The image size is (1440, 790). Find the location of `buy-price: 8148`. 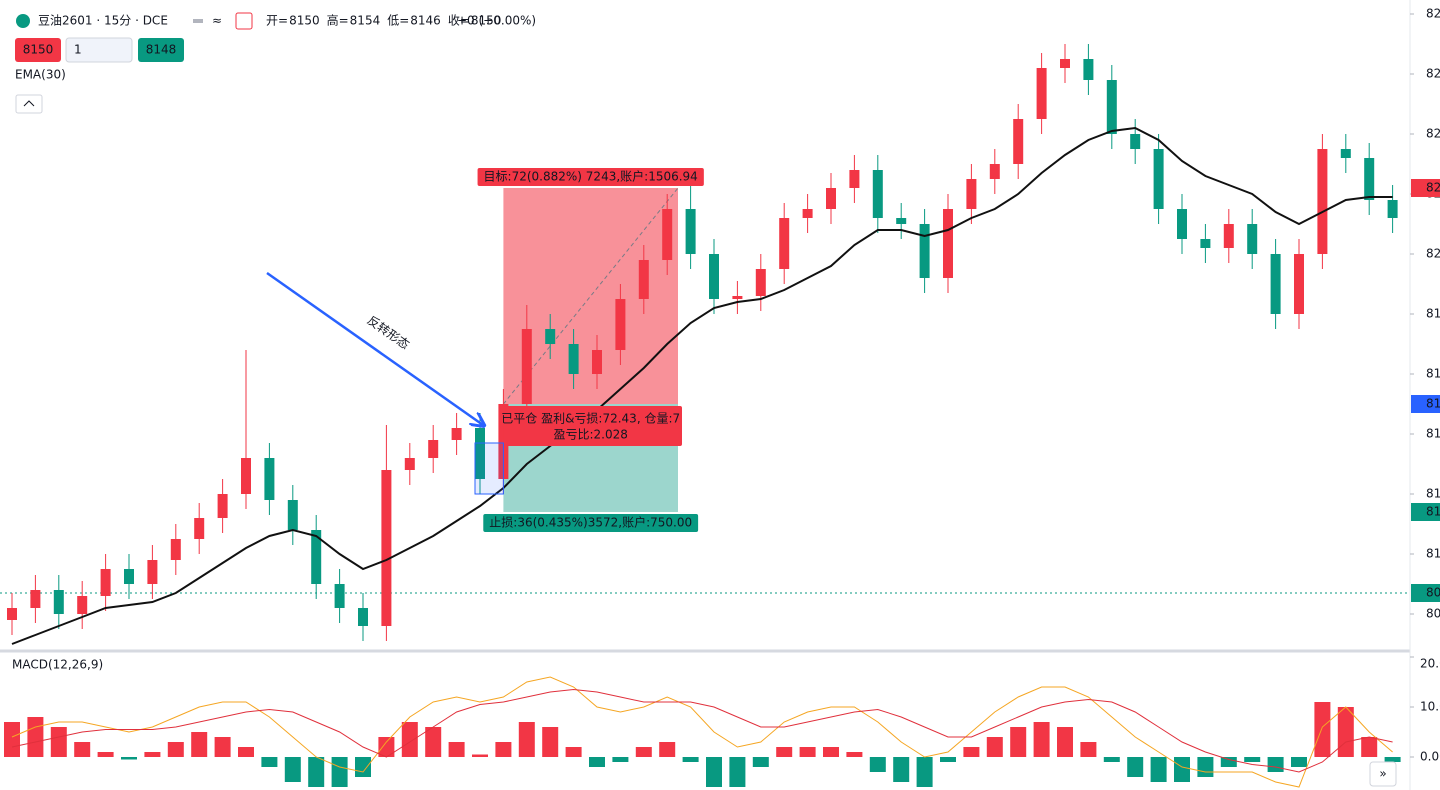

buy-price: 8148 is located at coordinates (161, 50).